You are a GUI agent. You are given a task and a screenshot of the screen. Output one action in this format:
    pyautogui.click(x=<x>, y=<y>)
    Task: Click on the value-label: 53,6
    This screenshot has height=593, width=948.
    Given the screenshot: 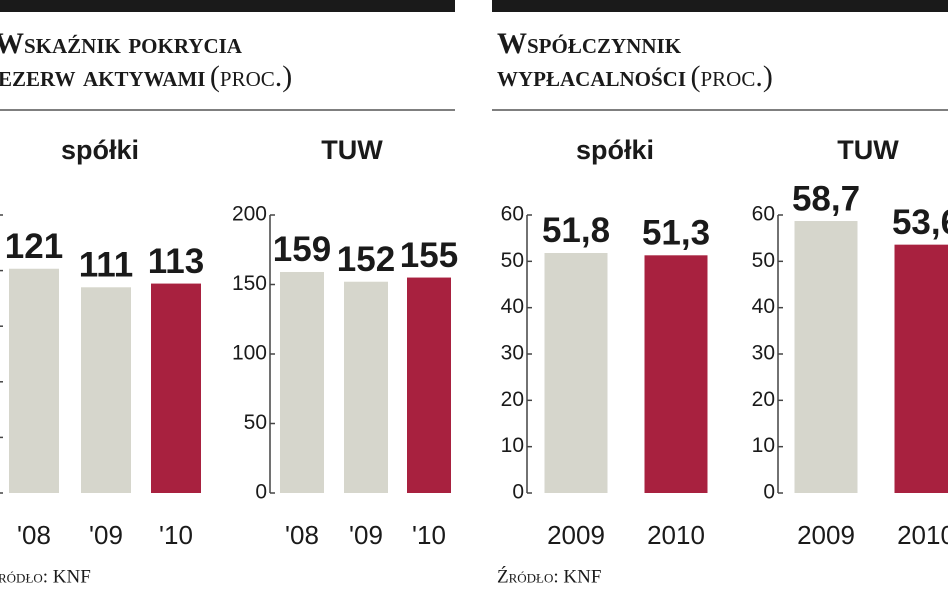 What is the action you would take?
    pyautogui.click(x=920, y=222)
    